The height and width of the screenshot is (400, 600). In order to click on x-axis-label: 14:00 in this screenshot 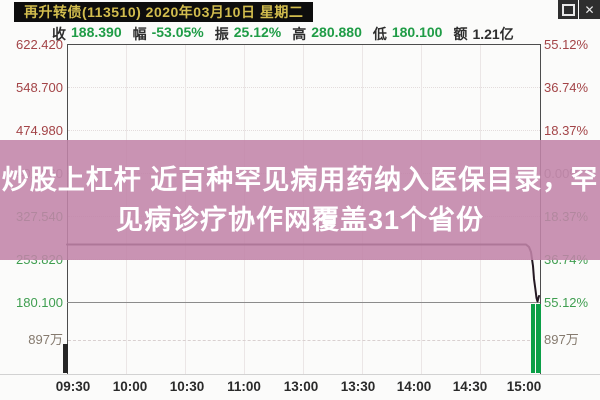, I will do `click(414, 386)`.